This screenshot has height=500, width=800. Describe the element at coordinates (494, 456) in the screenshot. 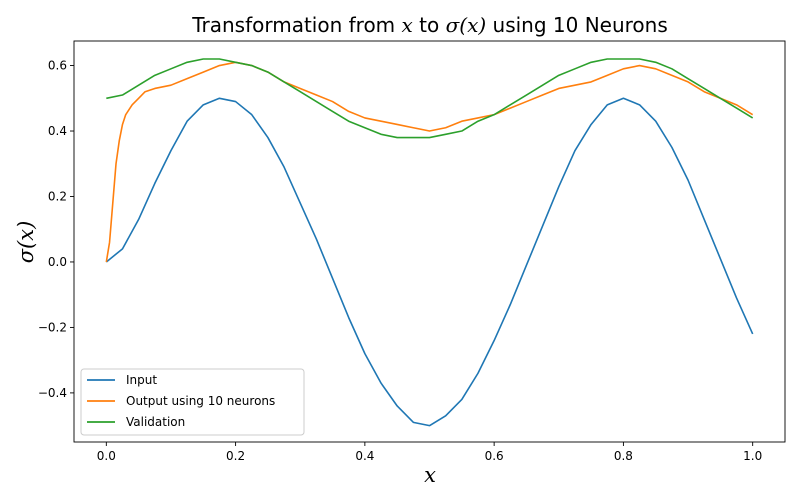

I see `x-tick-label: 0.6` at that location.